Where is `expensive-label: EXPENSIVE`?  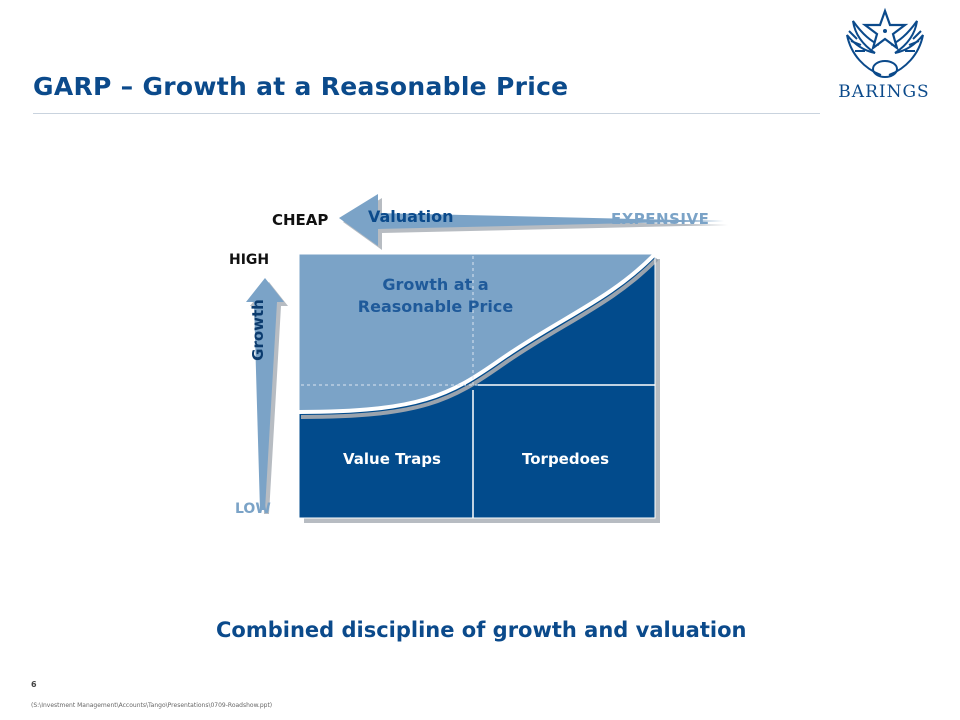
expensive-label: EXPENSIVE is located at coordinates (660, 219).